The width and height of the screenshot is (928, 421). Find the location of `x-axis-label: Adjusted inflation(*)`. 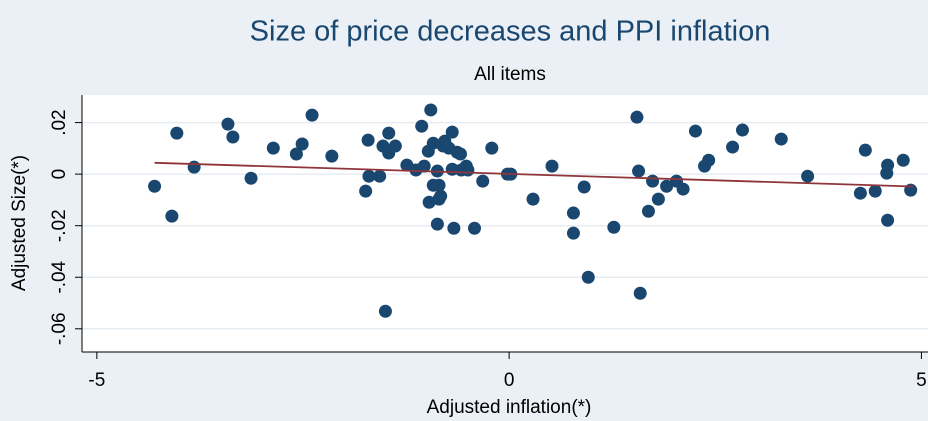

x-axis-label: Adjusted inflation(*) is located at coordinates (509, 407).